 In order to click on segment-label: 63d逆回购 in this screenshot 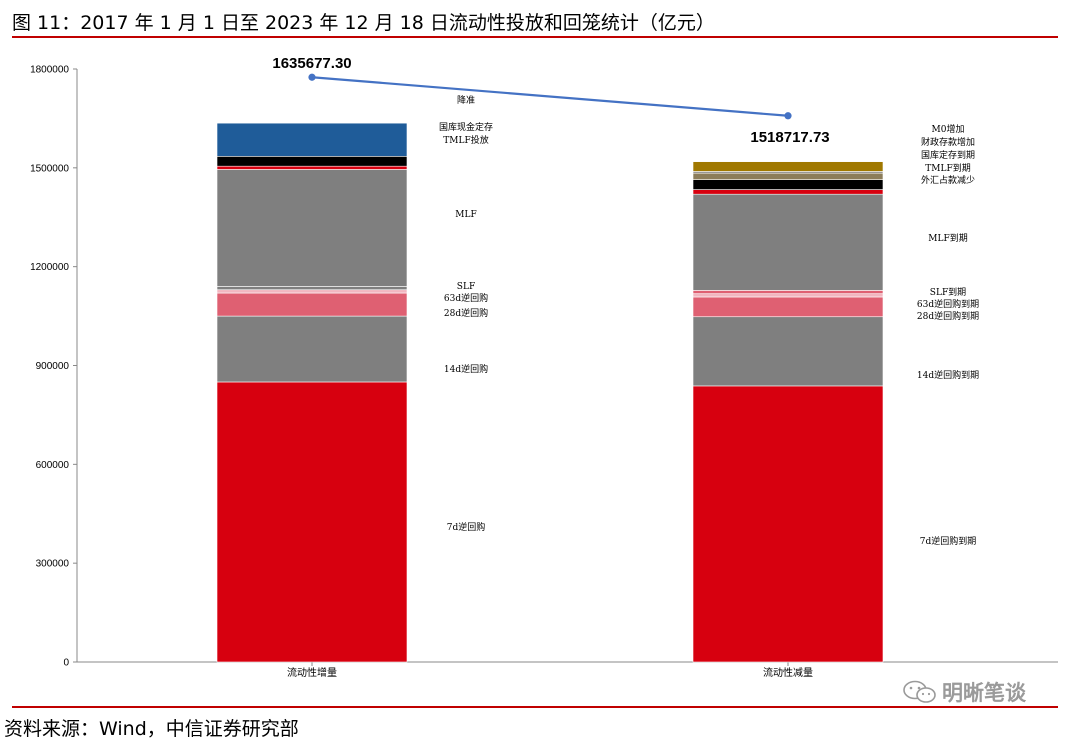, I will do `click(466, 298)`.